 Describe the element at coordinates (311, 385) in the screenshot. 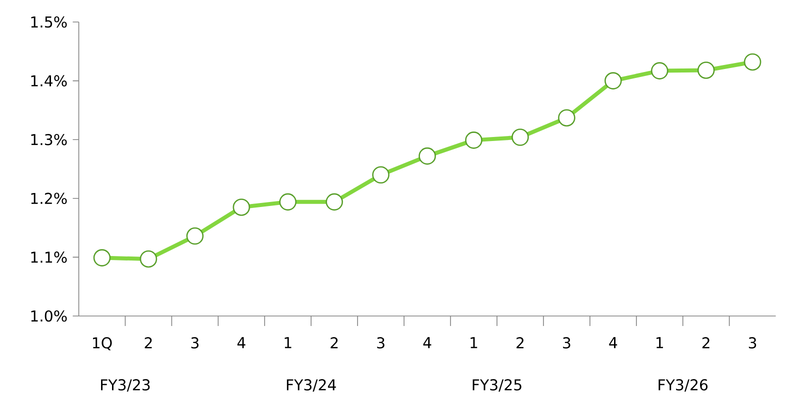

I see `text: FY3/24` at that location.